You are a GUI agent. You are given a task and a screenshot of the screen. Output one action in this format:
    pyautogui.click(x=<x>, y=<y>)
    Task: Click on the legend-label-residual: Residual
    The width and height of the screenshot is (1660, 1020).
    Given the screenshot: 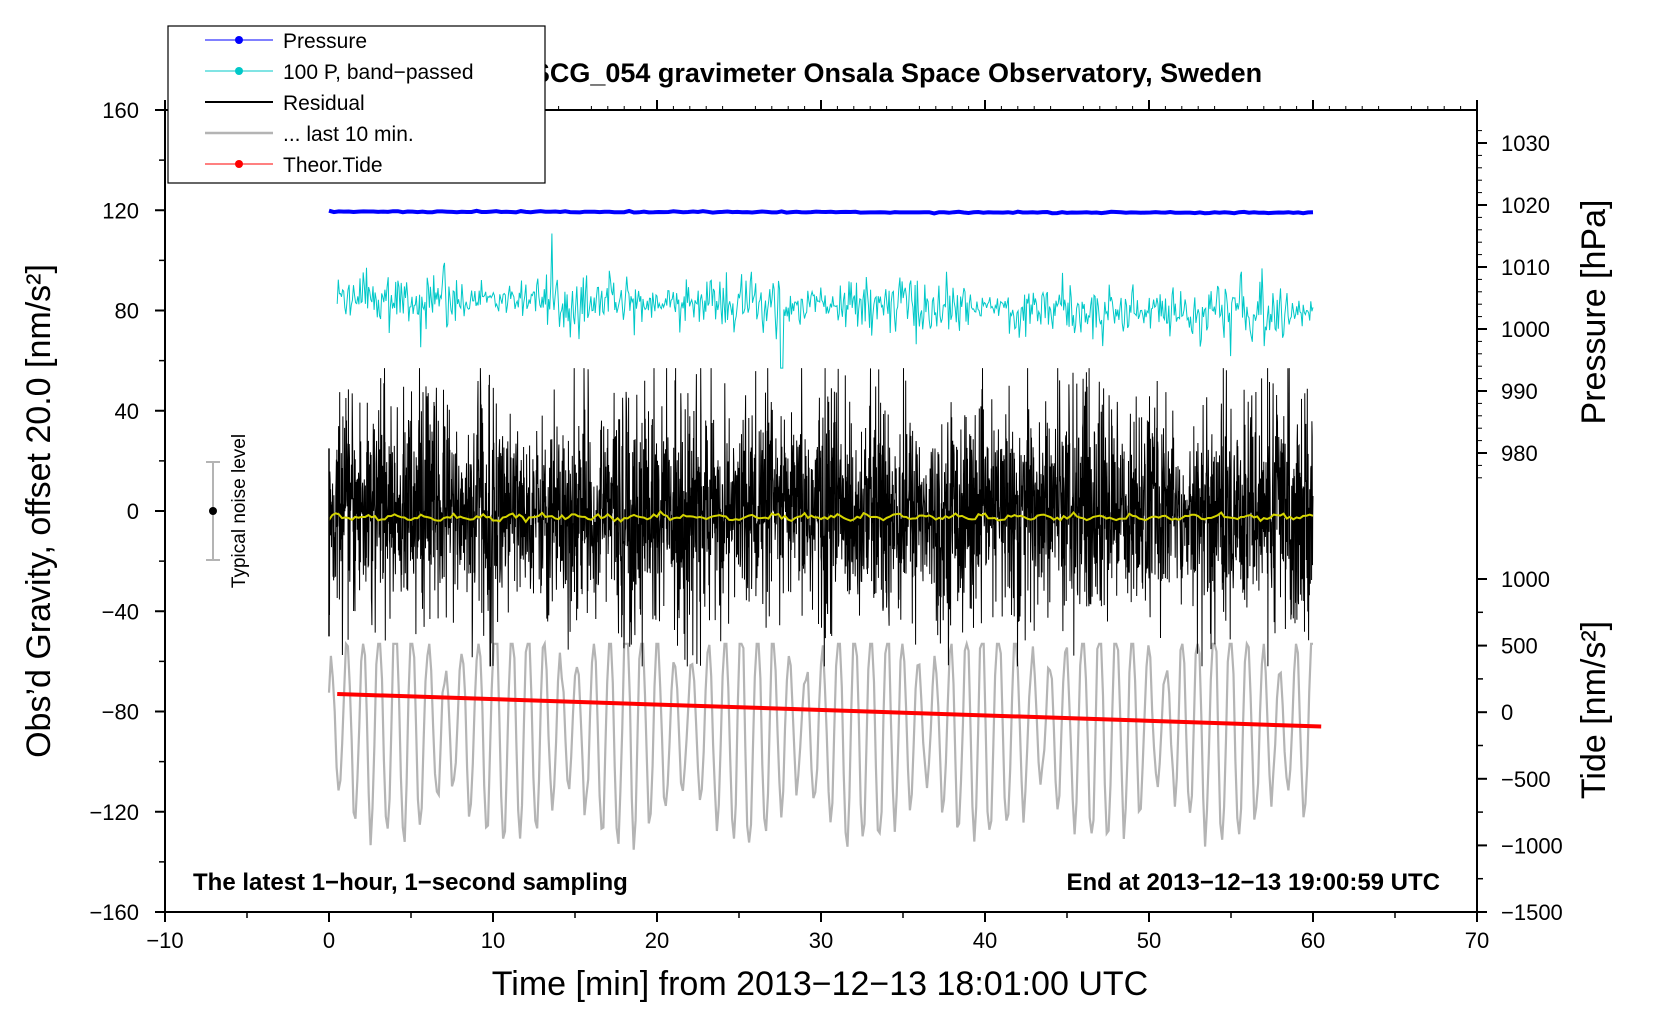 What is the action you would take?
    pyautogui.click(x=324, y=103)
    